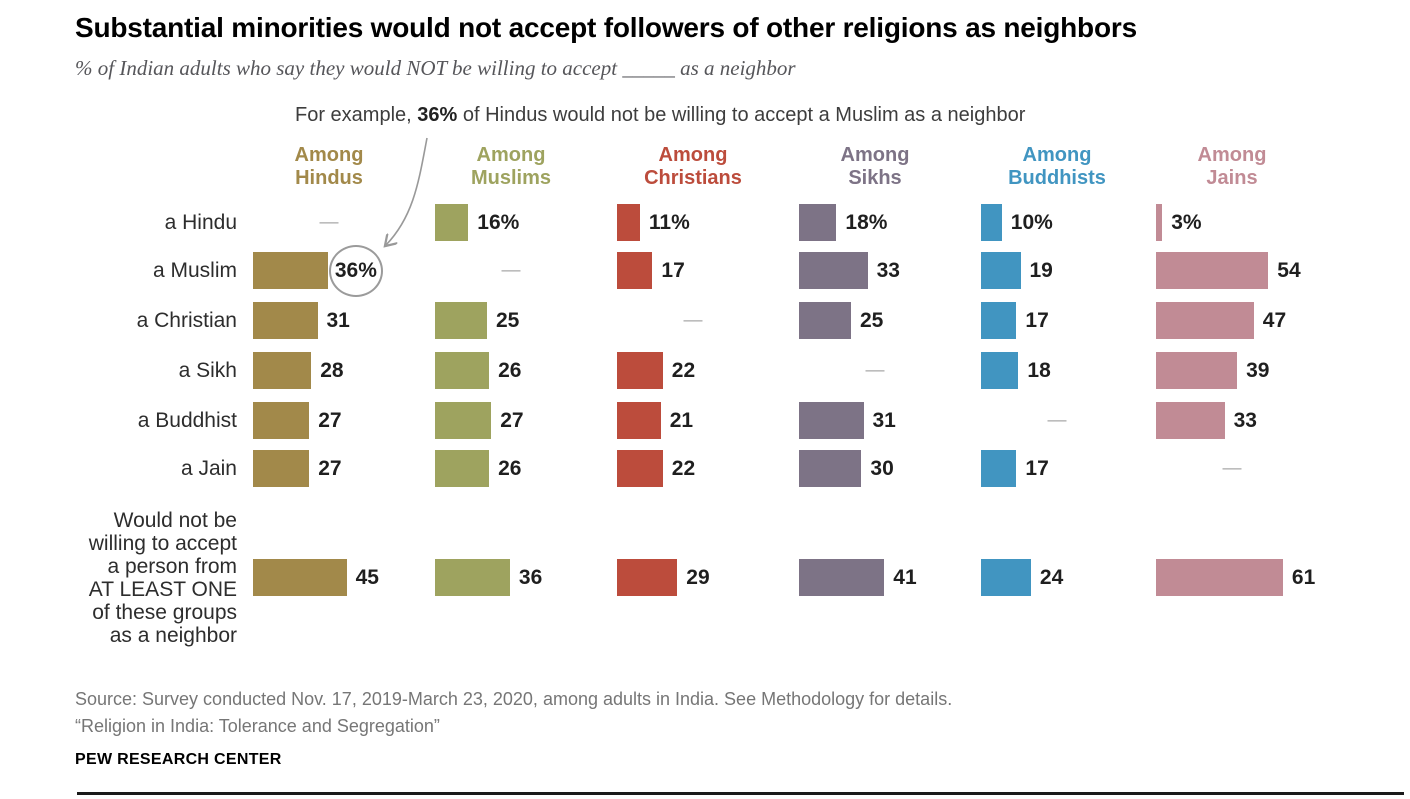 Image resolution: width=1410 pixels, height=799 pixels. I want to click on example-highlight-value: 36%, so click(437, 115).